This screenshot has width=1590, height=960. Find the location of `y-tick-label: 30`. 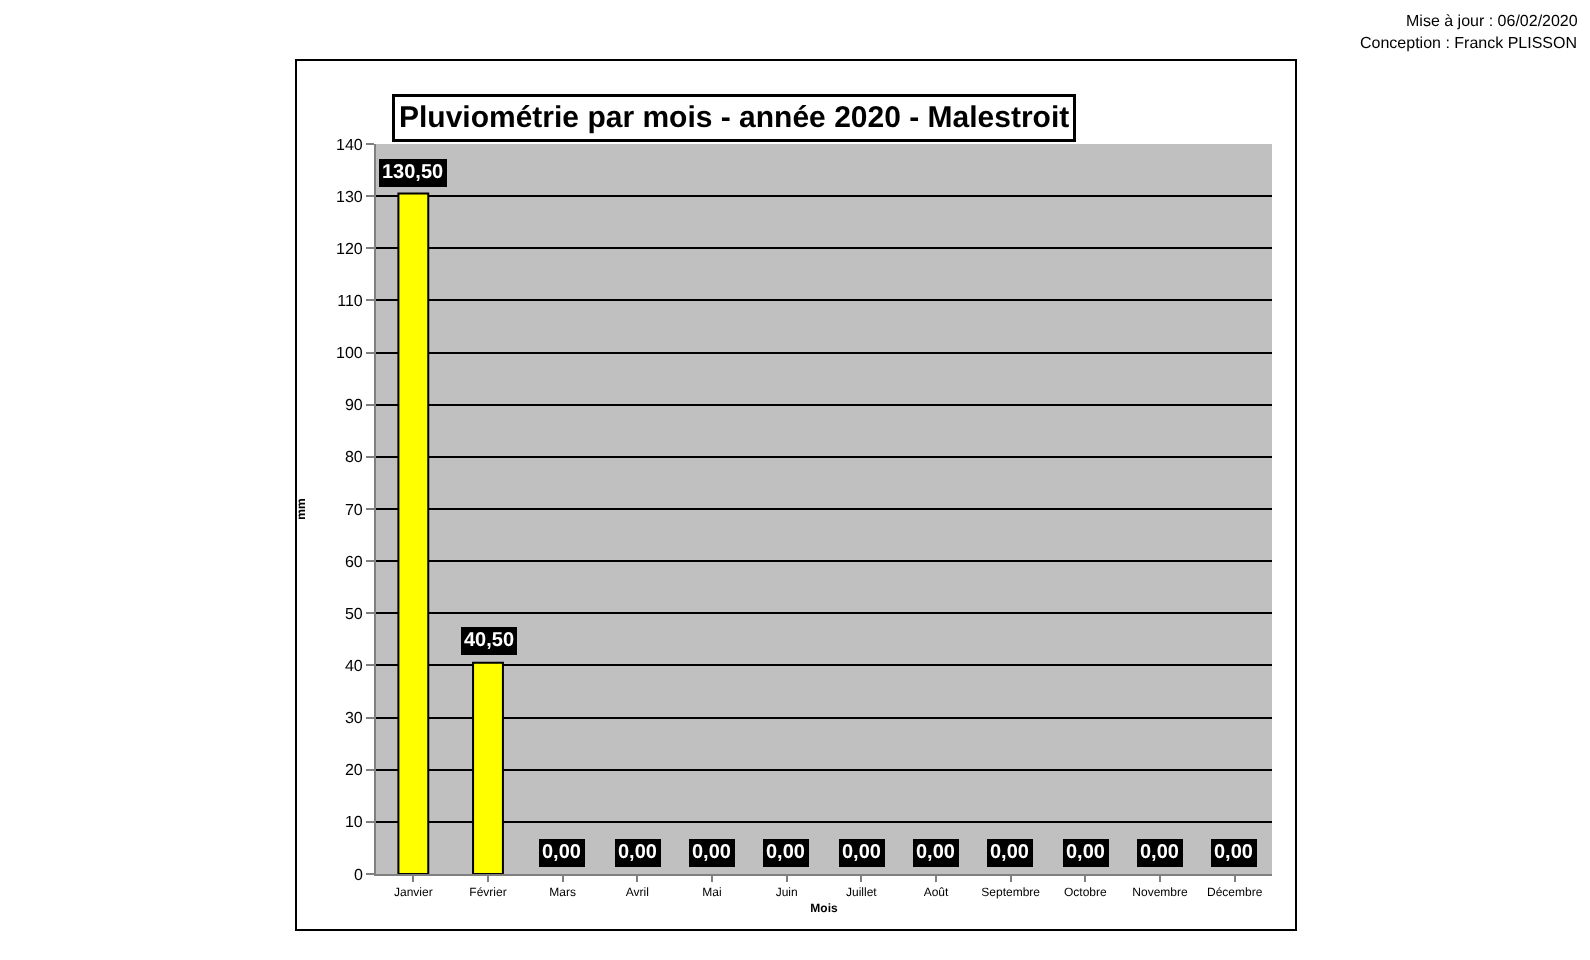

y-tick-label: 30 is located at coordinates (354, 718).